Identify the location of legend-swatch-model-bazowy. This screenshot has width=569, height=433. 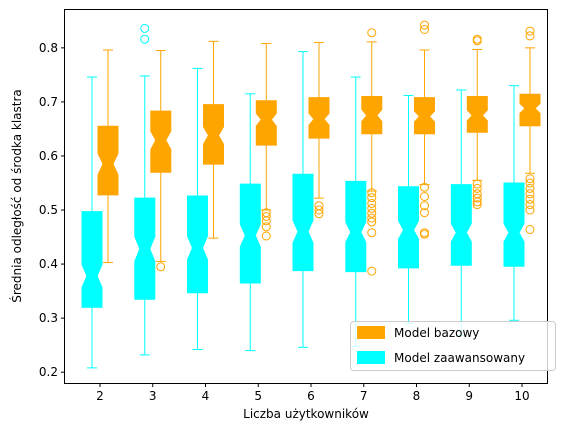
(371, 332).